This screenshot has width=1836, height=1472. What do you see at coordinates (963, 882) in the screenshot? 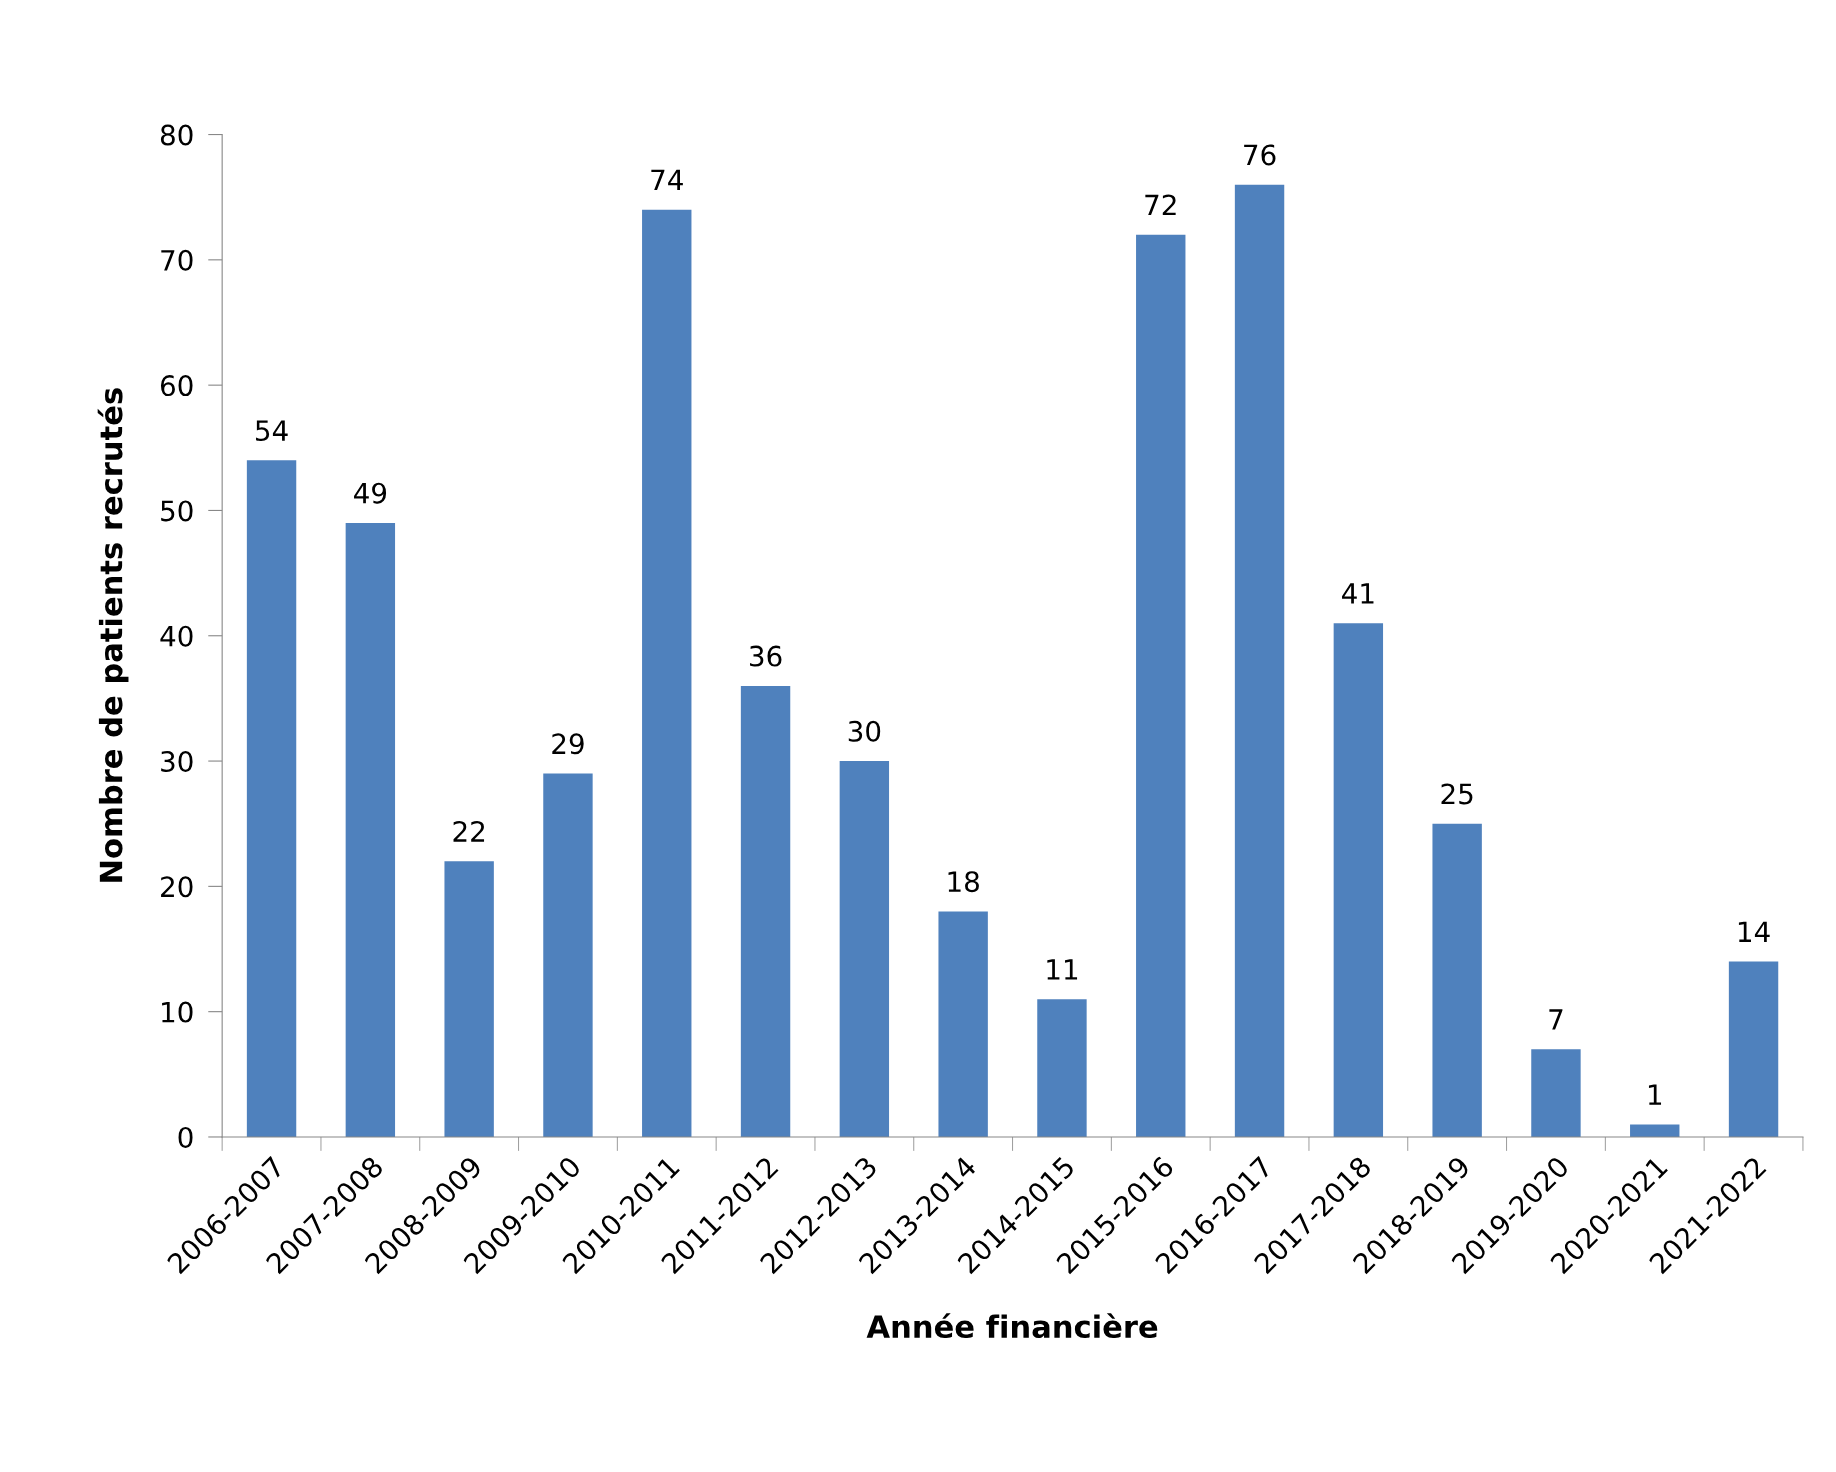
I see `data-label: 18` at bounding box center [963, 882].